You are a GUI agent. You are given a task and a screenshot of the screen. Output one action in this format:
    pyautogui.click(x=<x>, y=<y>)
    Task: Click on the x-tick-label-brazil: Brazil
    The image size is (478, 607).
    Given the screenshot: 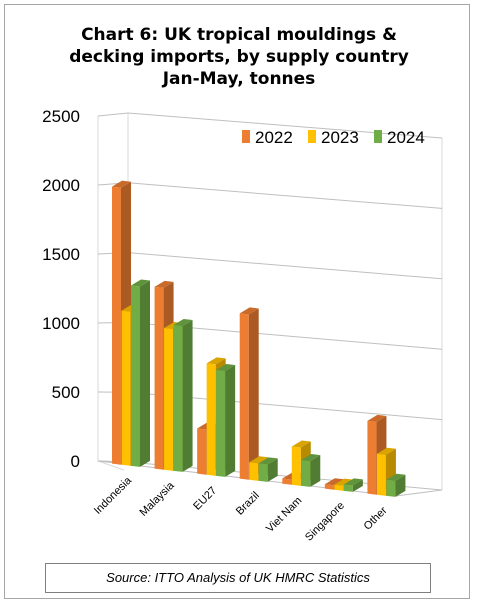 What is the action you would take?
    pyautogui.click(x=248, y=504)
    